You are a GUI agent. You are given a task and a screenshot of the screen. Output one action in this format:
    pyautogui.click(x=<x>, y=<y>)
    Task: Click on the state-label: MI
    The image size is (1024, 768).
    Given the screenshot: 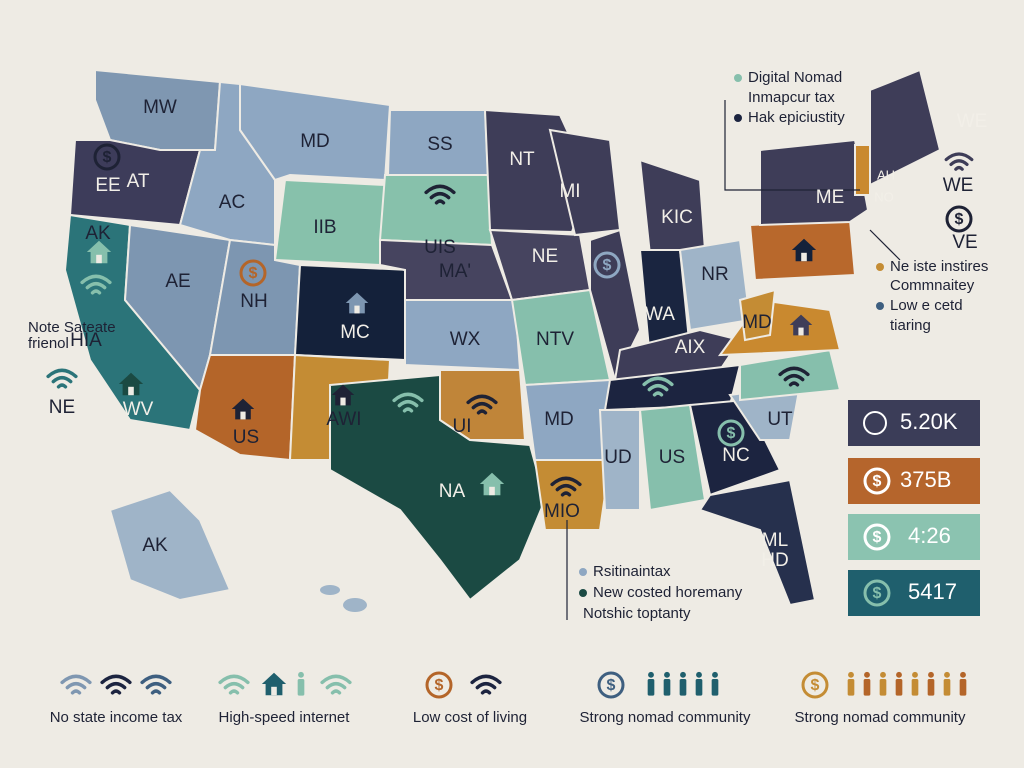 What is the action you would take?
    pyautogui.click(x=569, y=191)
    